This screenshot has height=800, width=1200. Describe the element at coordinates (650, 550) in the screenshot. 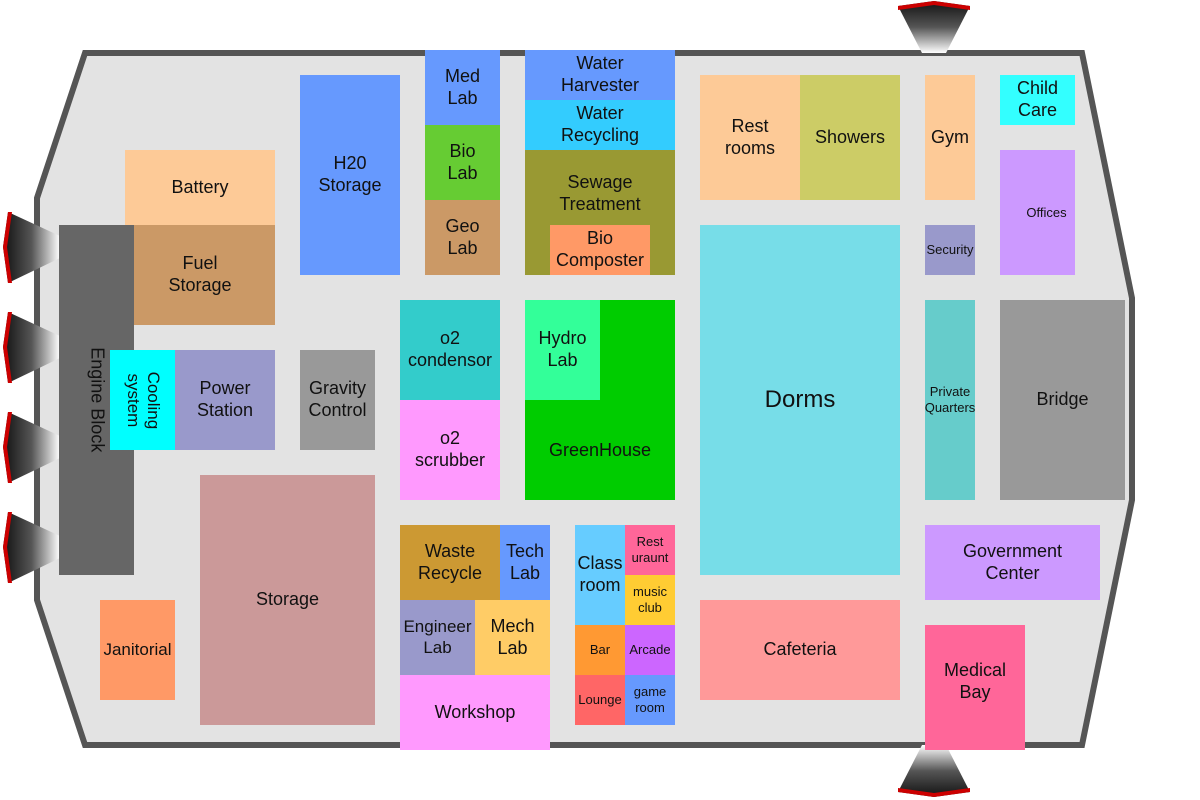

I see `room-restaurant: Rest uraunt` at that location.